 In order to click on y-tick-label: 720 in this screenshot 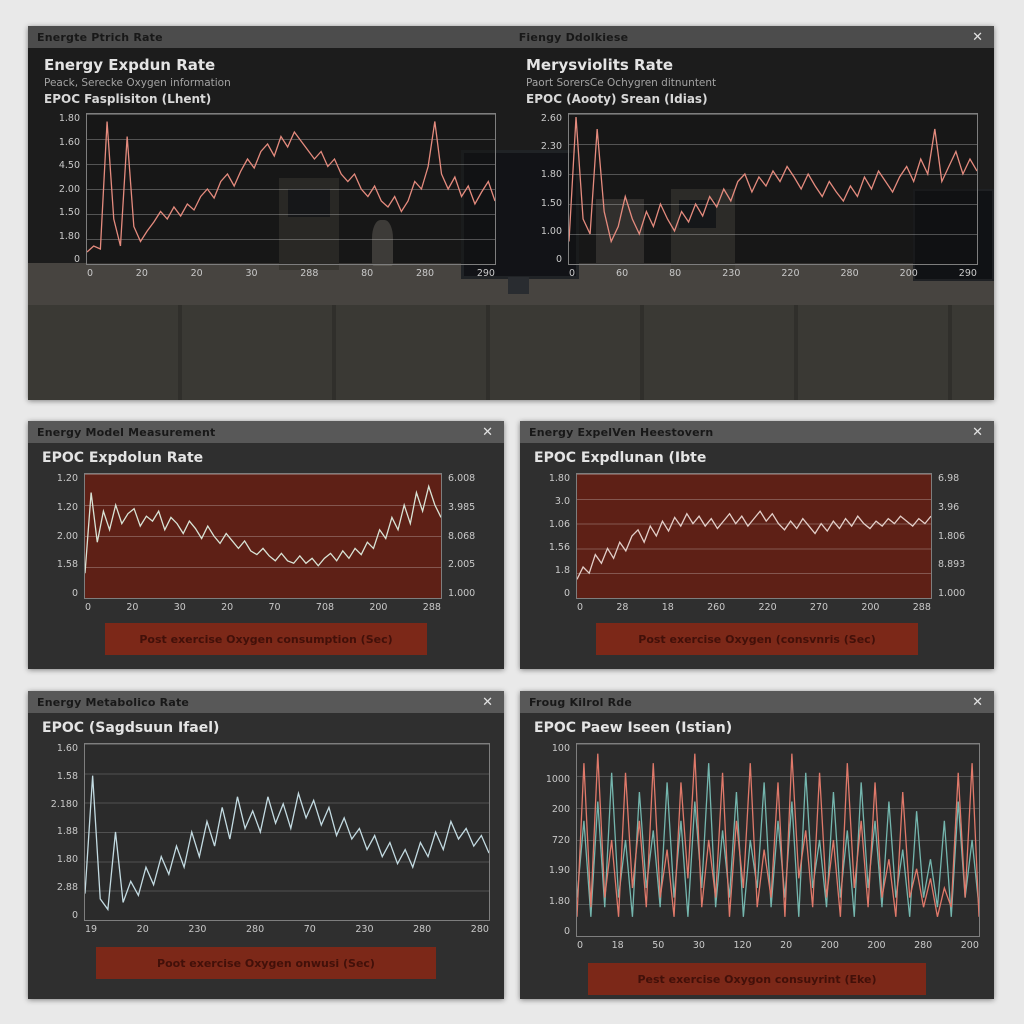, I will do `click(560, 840)`.